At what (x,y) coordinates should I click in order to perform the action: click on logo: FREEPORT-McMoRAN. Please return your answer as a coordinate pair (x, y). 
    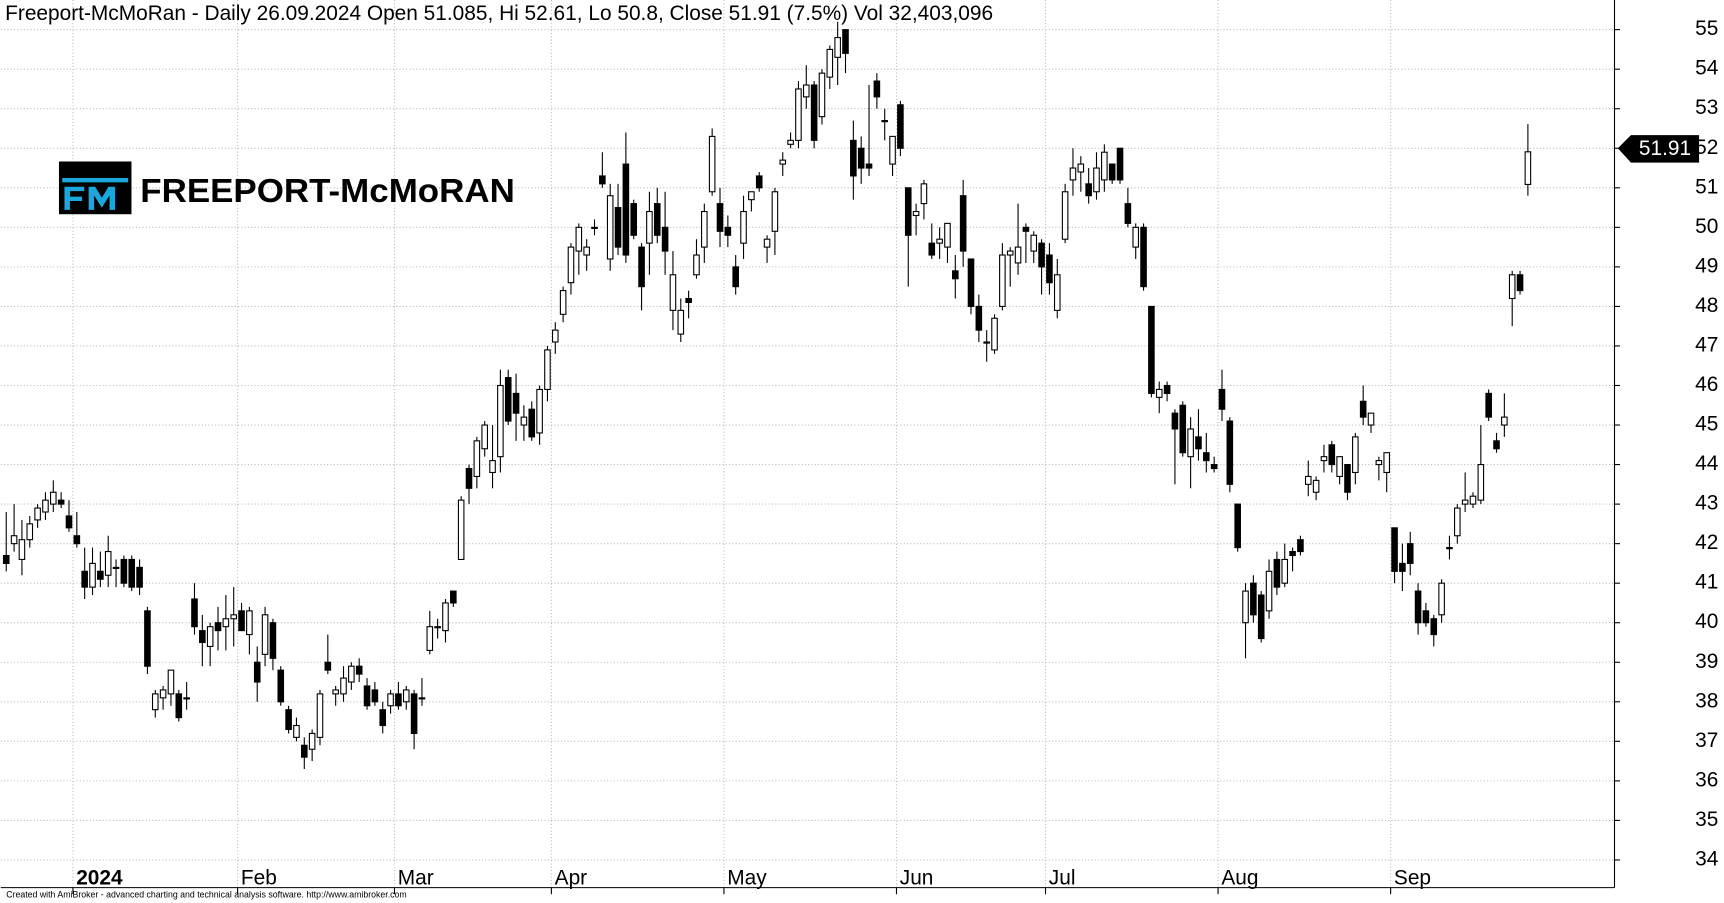
    Looking at the image, I should click on (286, 188).